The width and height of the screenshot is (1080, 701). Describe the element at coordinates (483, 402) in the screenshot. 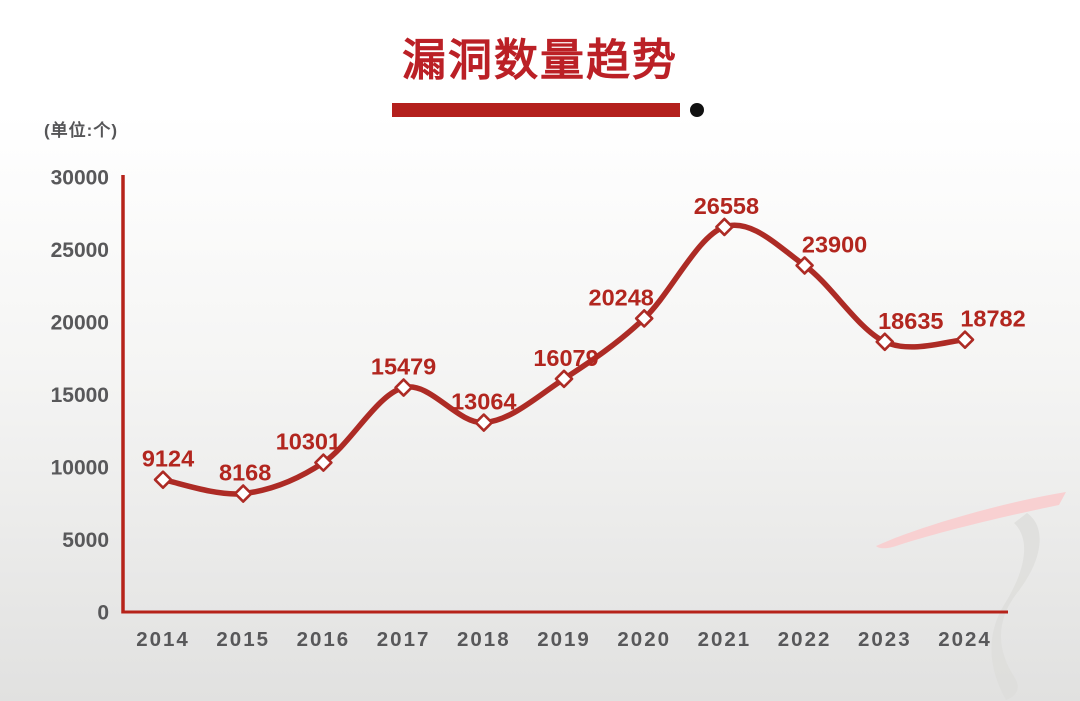

I see `data-point-label: 13064` at that location.